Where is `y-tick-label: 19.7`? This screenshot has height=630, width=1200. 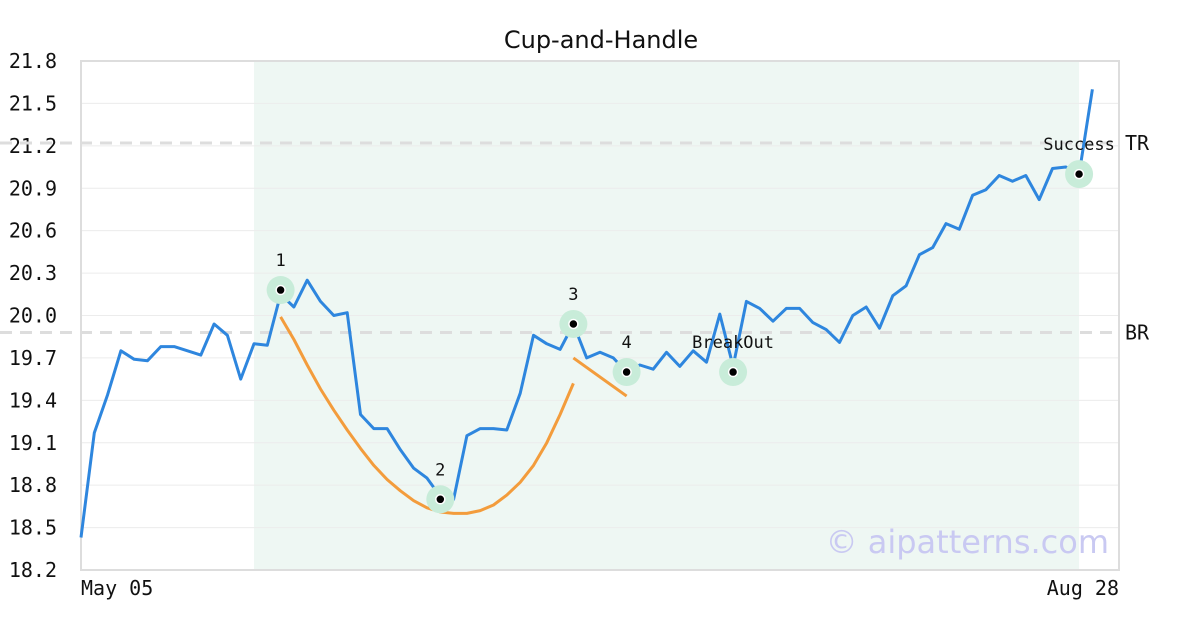 y-tick-label: 19.7 is located at coordinates (33, 358).